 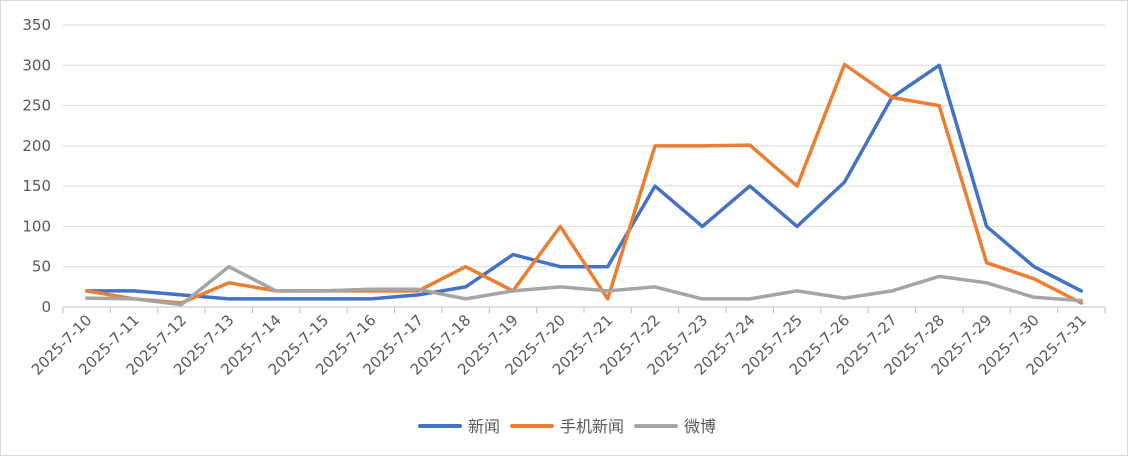 I want to click on legend: 新闻 手机新闻 微博, so click(x=567, y=426).